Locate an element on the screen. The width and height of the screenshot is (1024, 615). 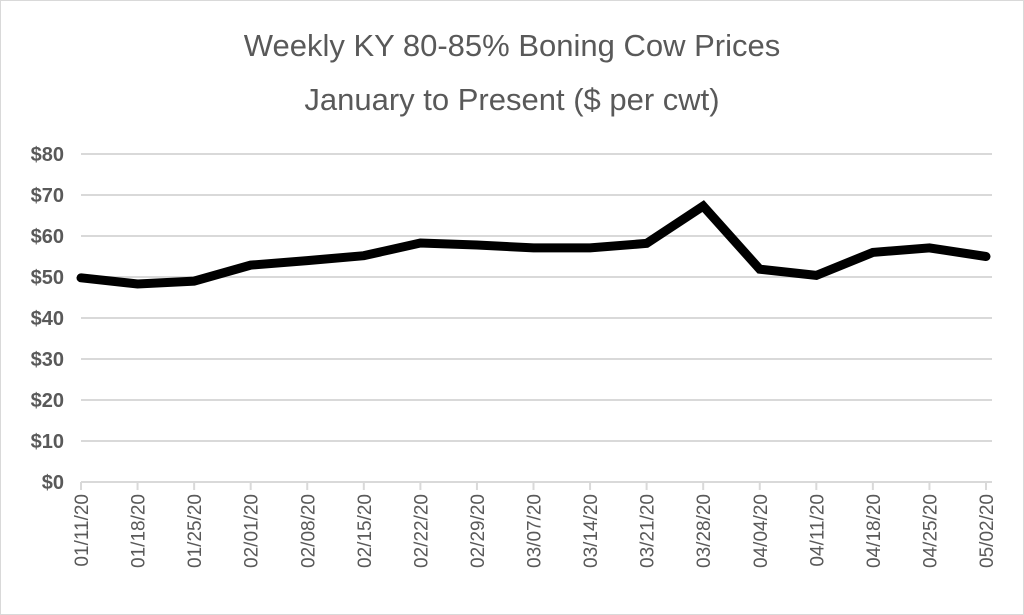
y-tick-label: $60 is located at coordinates (47, 237).